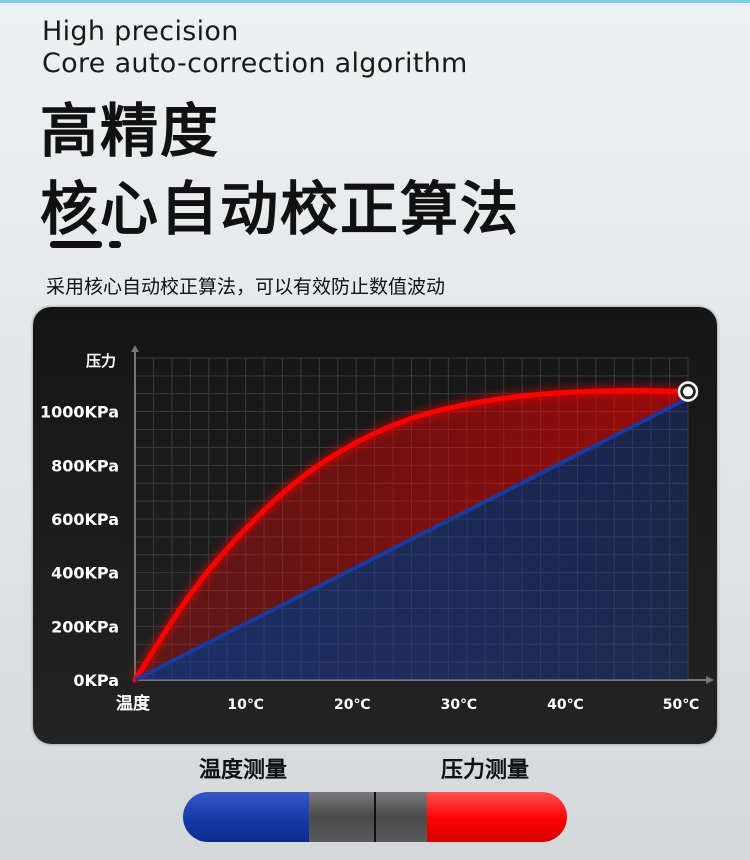  Describe the element at coordinates (681, 705) in the screenshot. I see `x-tick-label: 50℃` at that location.